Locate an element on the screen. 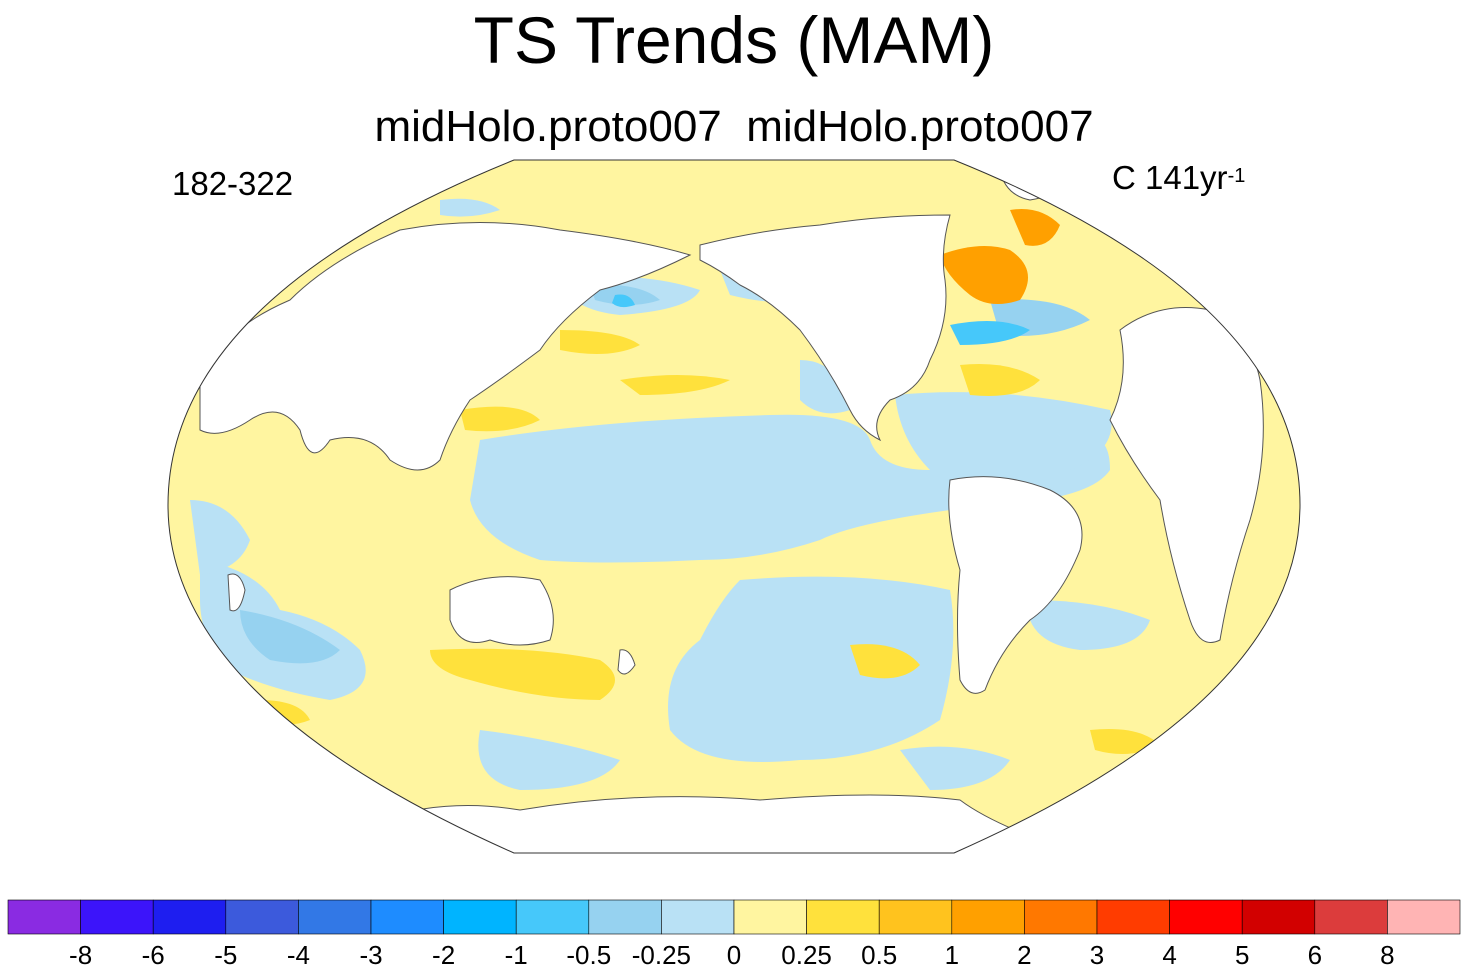  colorbar-tick-label: -8 is located at coordinates (81, 955).